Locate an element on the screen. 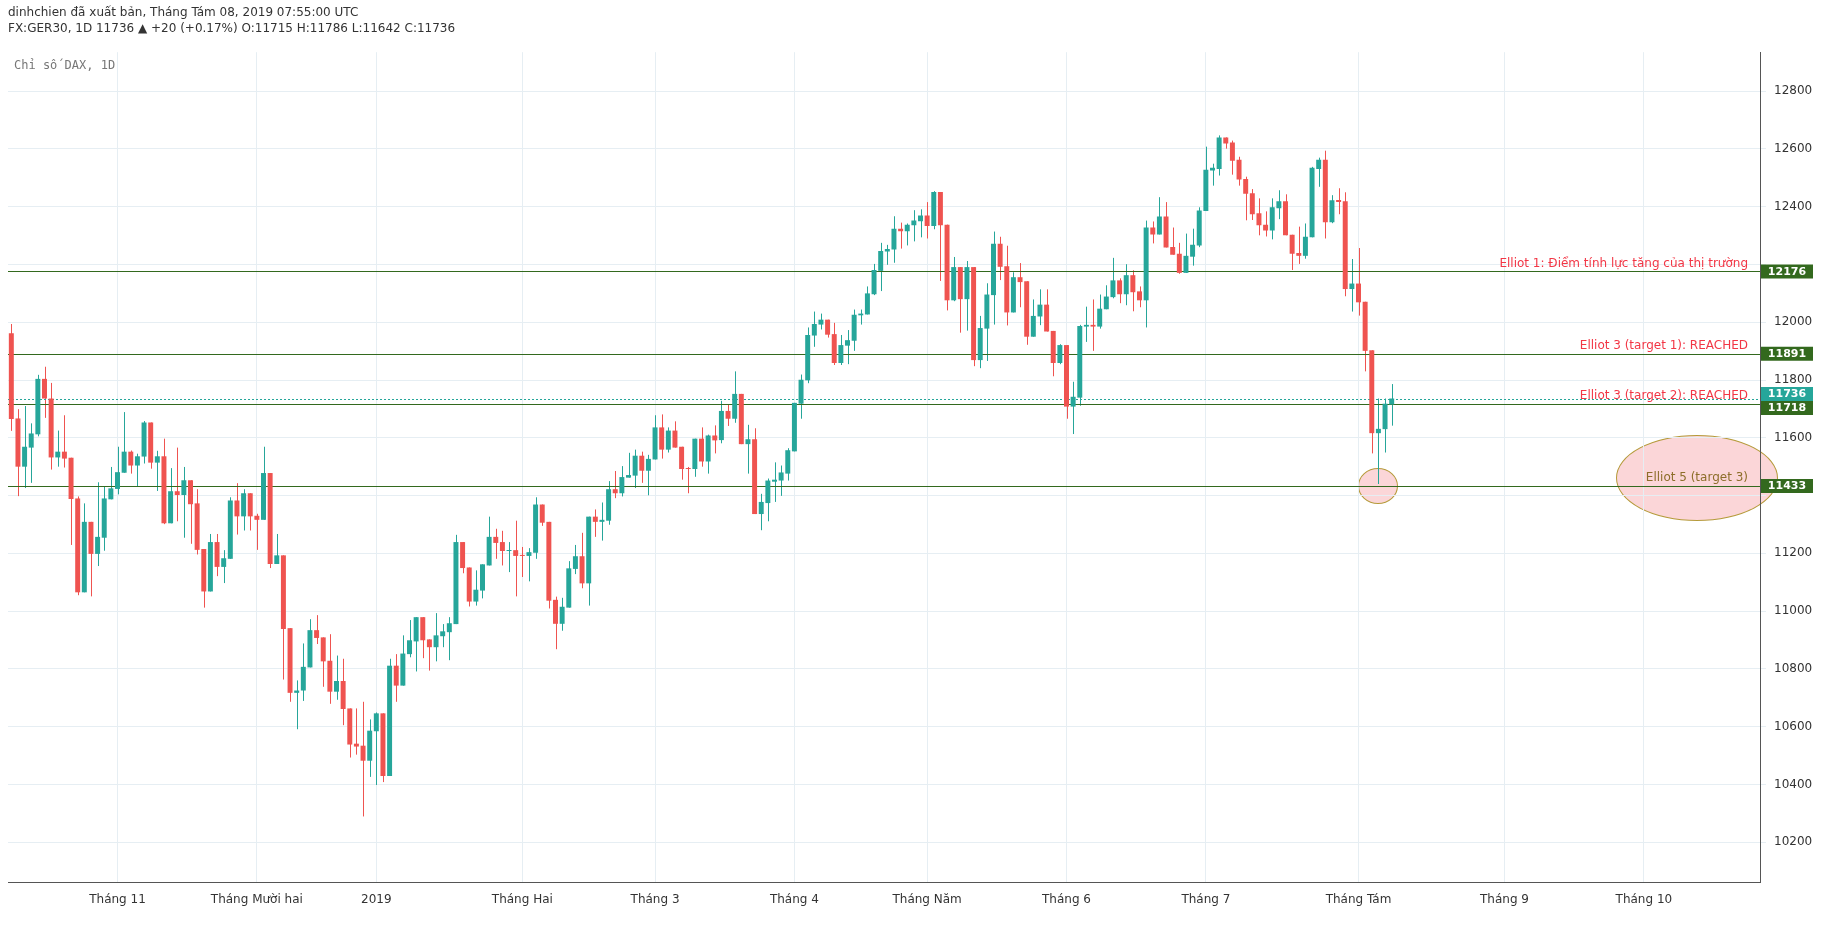 This screenshot has width=1828, height=930. y-tick-label: 12400 is located at coordinates (1793, 205).